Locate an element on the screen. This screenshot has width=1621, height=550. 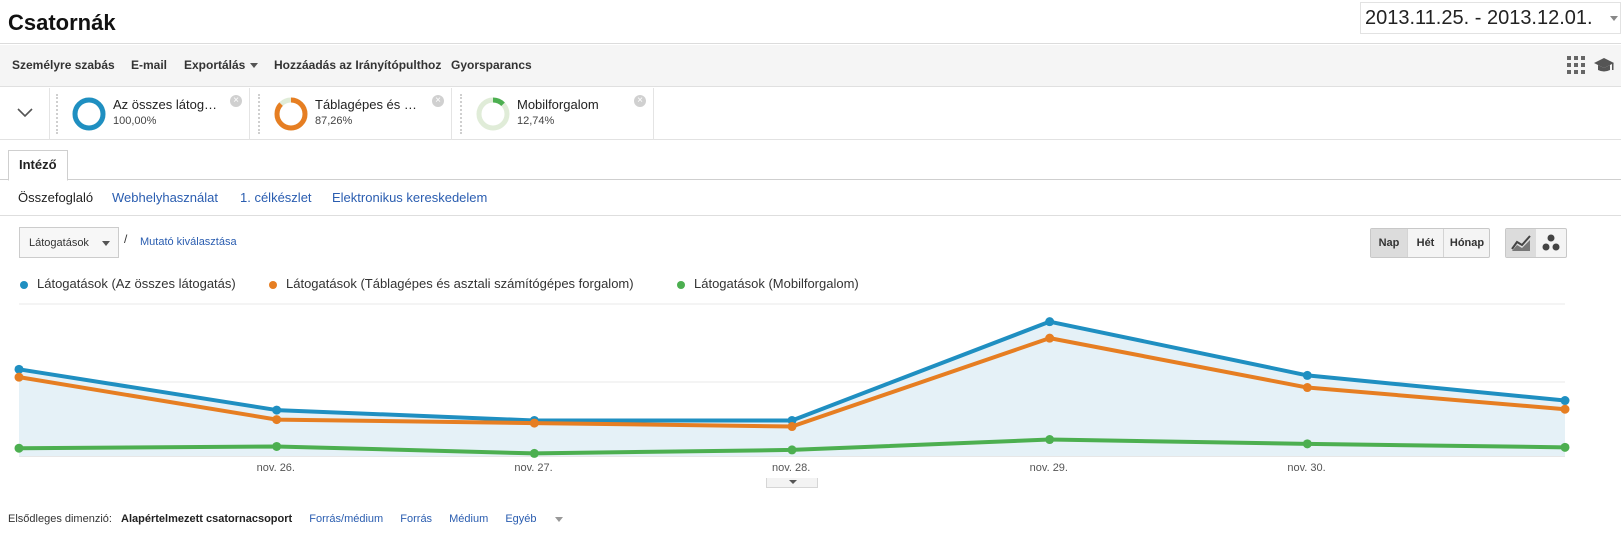
subtab-goal-set-1: 1. célkészlet is located at coordinates (276, 197).